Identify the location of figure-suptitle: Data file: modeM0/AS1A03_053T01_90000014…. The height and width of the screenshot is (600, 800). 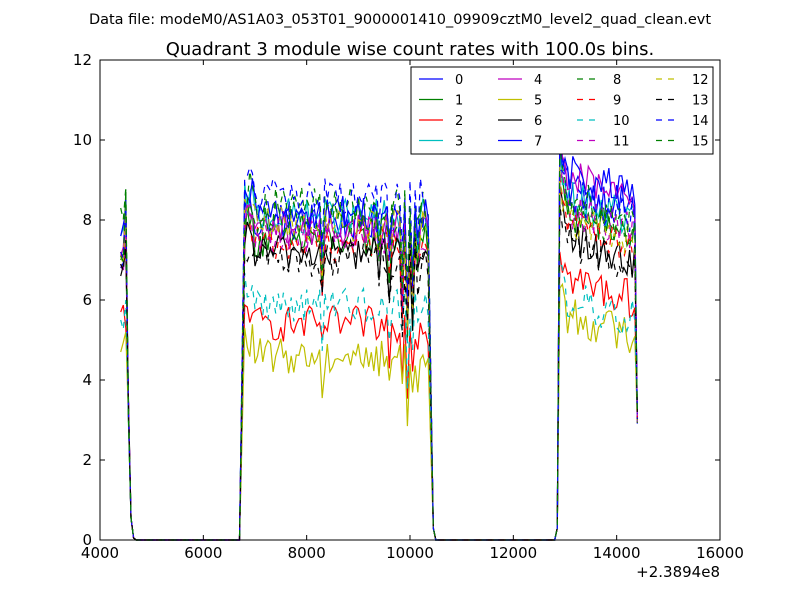
(400, 20).